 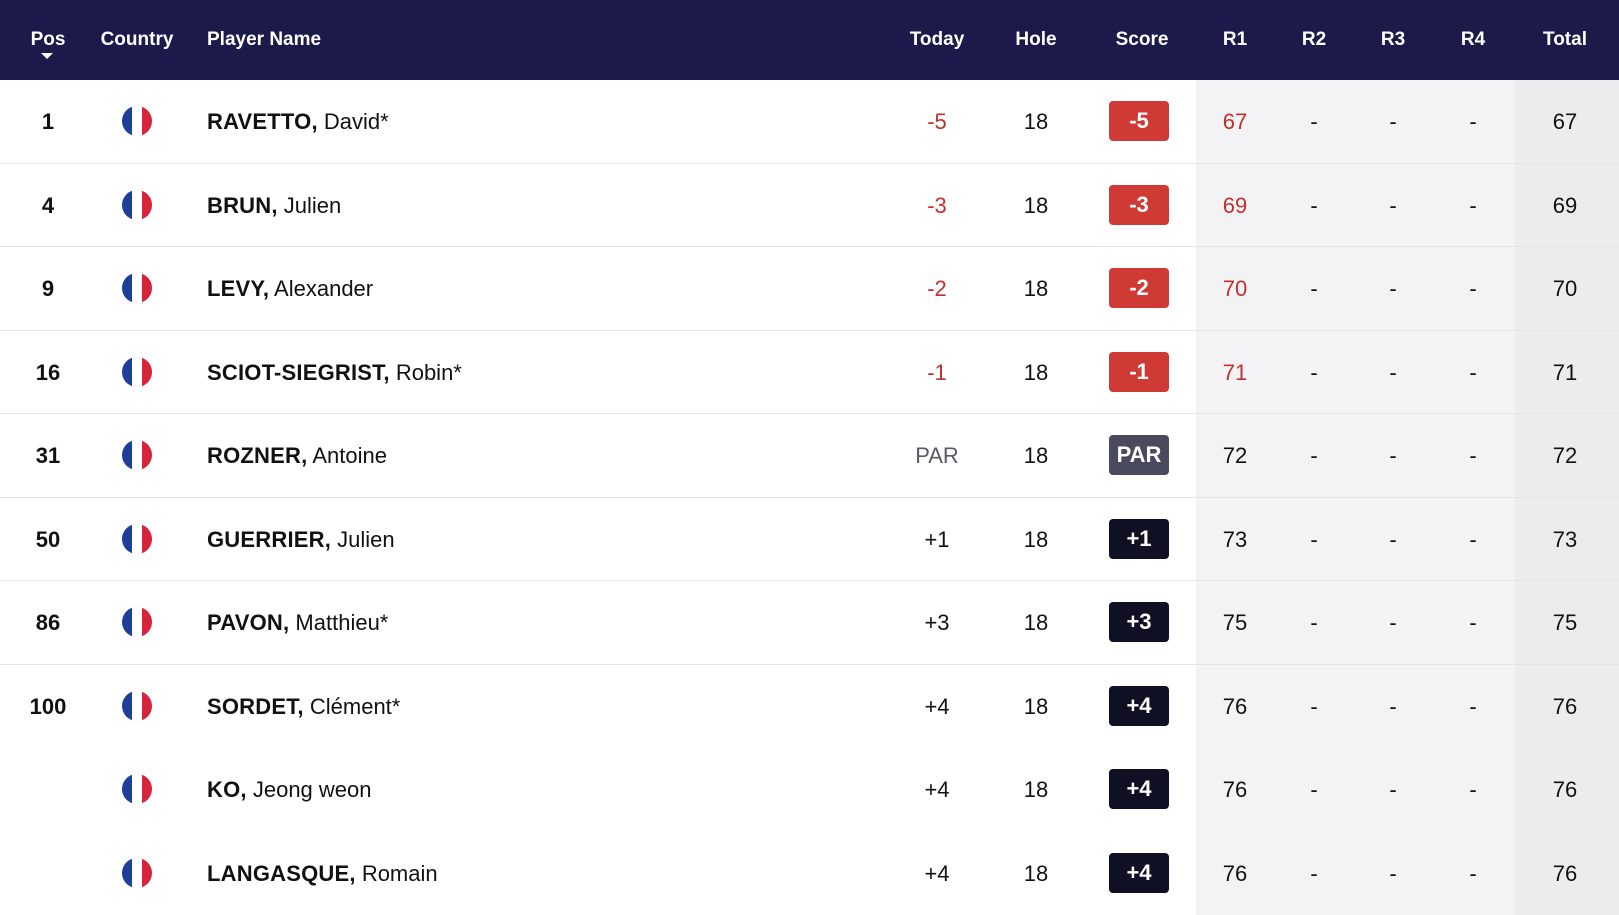 I want to click on score-badge: -2, so click(x=1139, y=288).